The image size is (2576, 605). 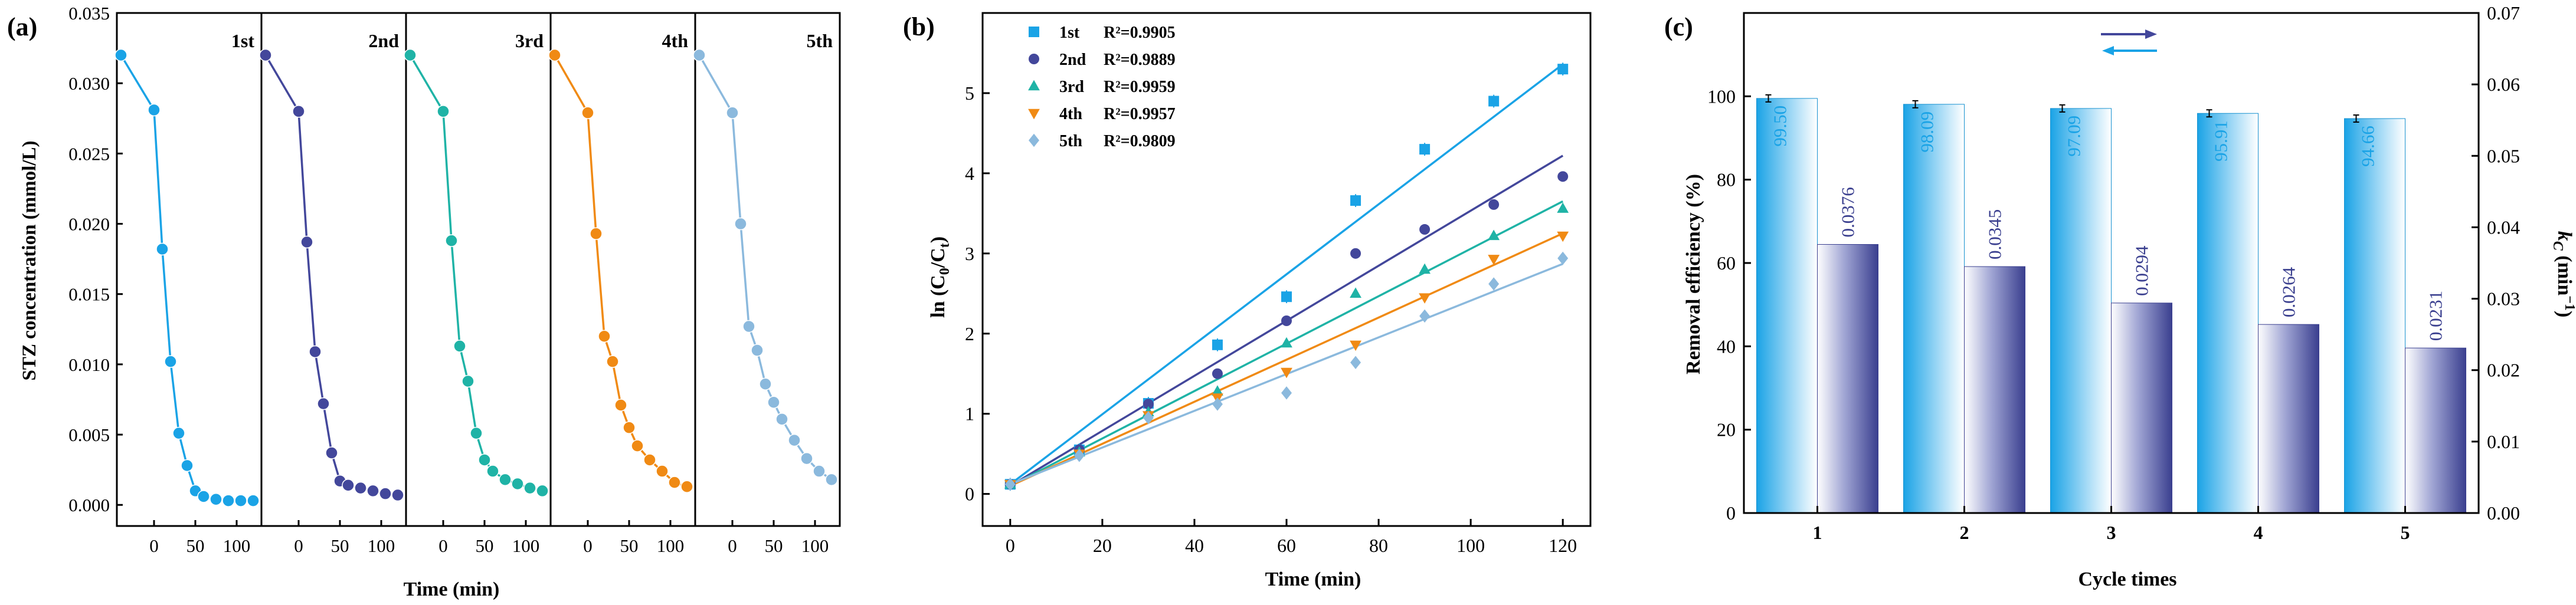 I want to click on bar-value-label: 0.0231, so click(x=2436, y=316).